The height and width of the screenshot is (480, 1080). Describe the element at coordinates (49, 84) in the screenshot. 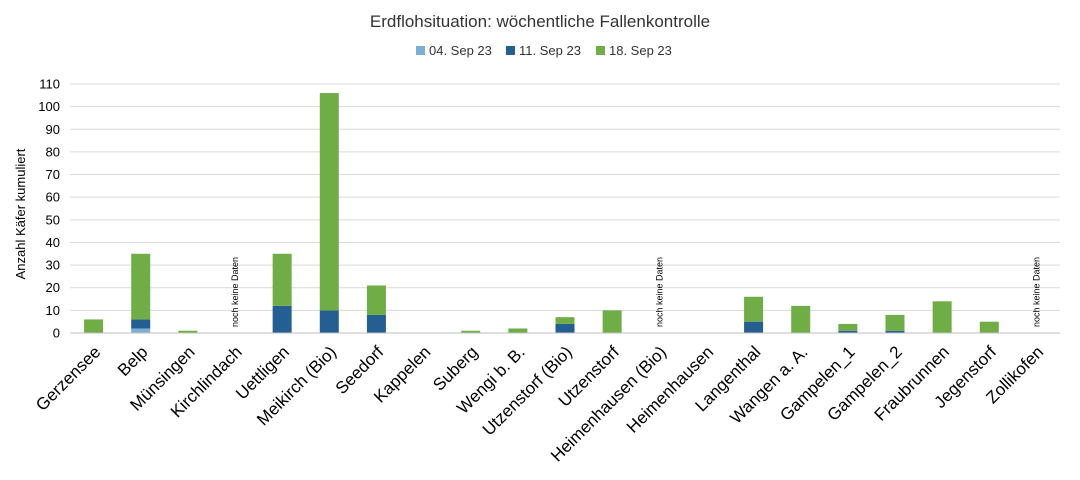

I see `y-tick-label: 110` at that location.